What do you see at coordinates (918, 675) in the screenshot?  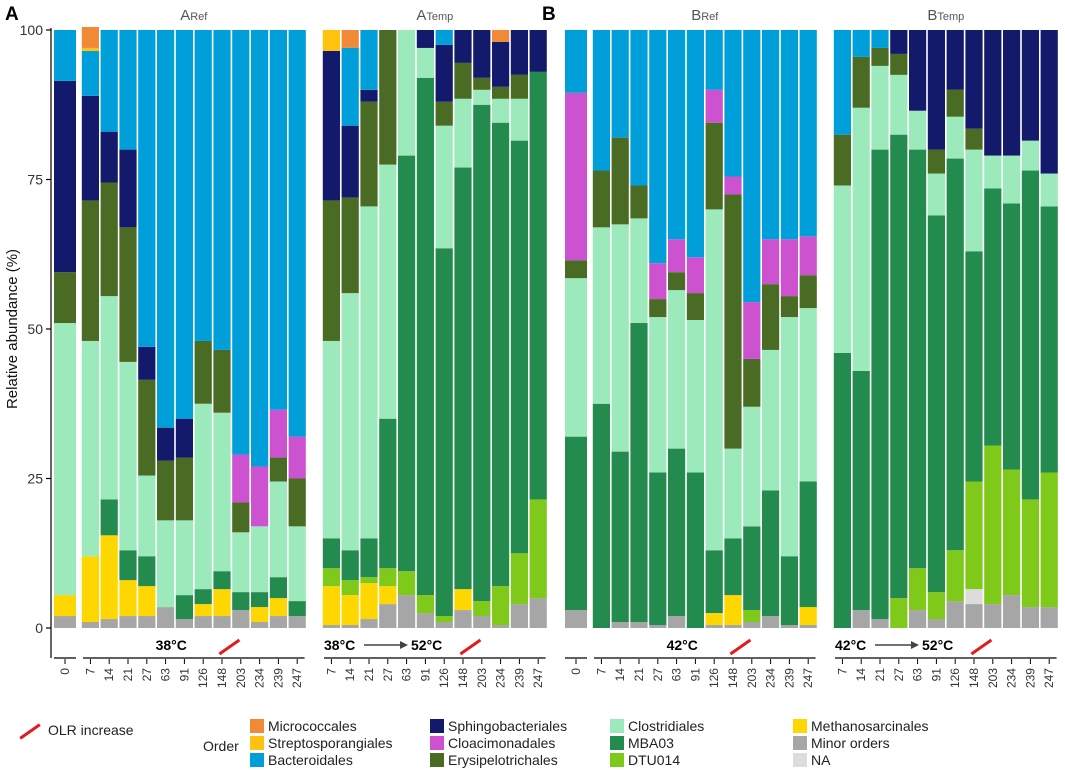 I see `x-tick-label: 63` at bounding box center [918, 675].